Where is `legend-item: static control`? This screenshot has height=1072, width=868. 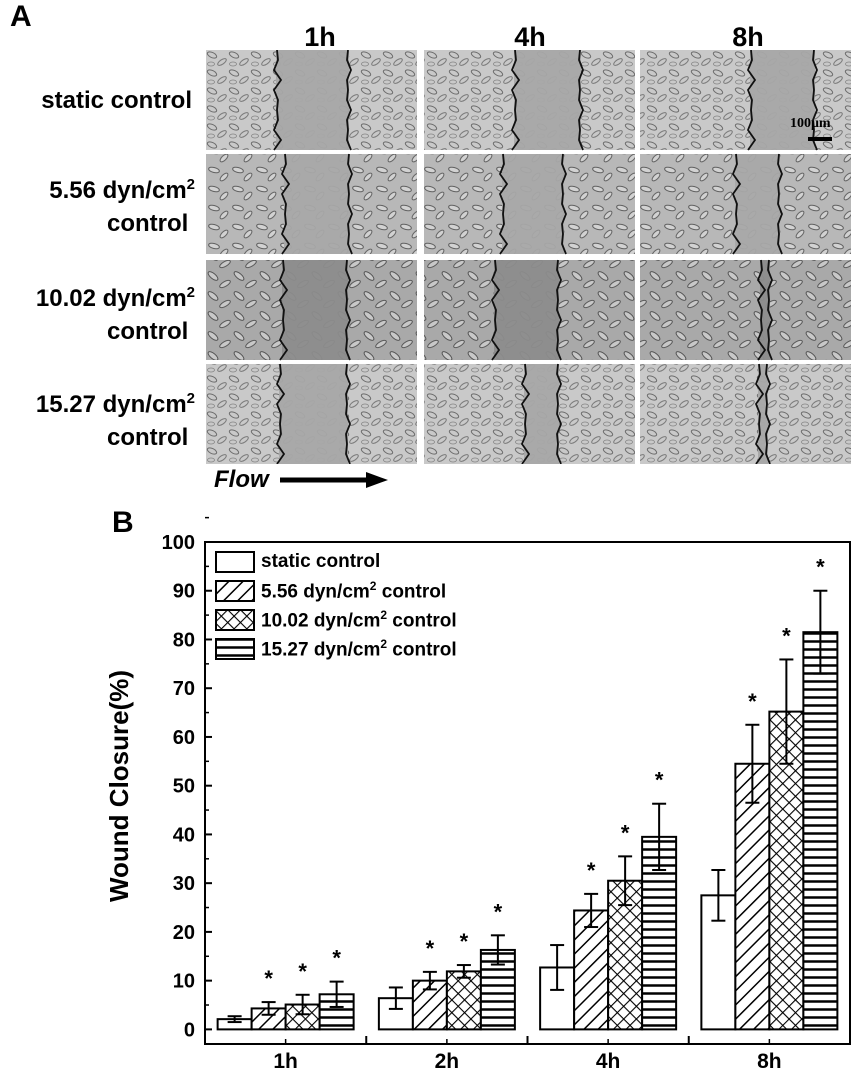 legend-item: static control is located at coordinates (297, 562).